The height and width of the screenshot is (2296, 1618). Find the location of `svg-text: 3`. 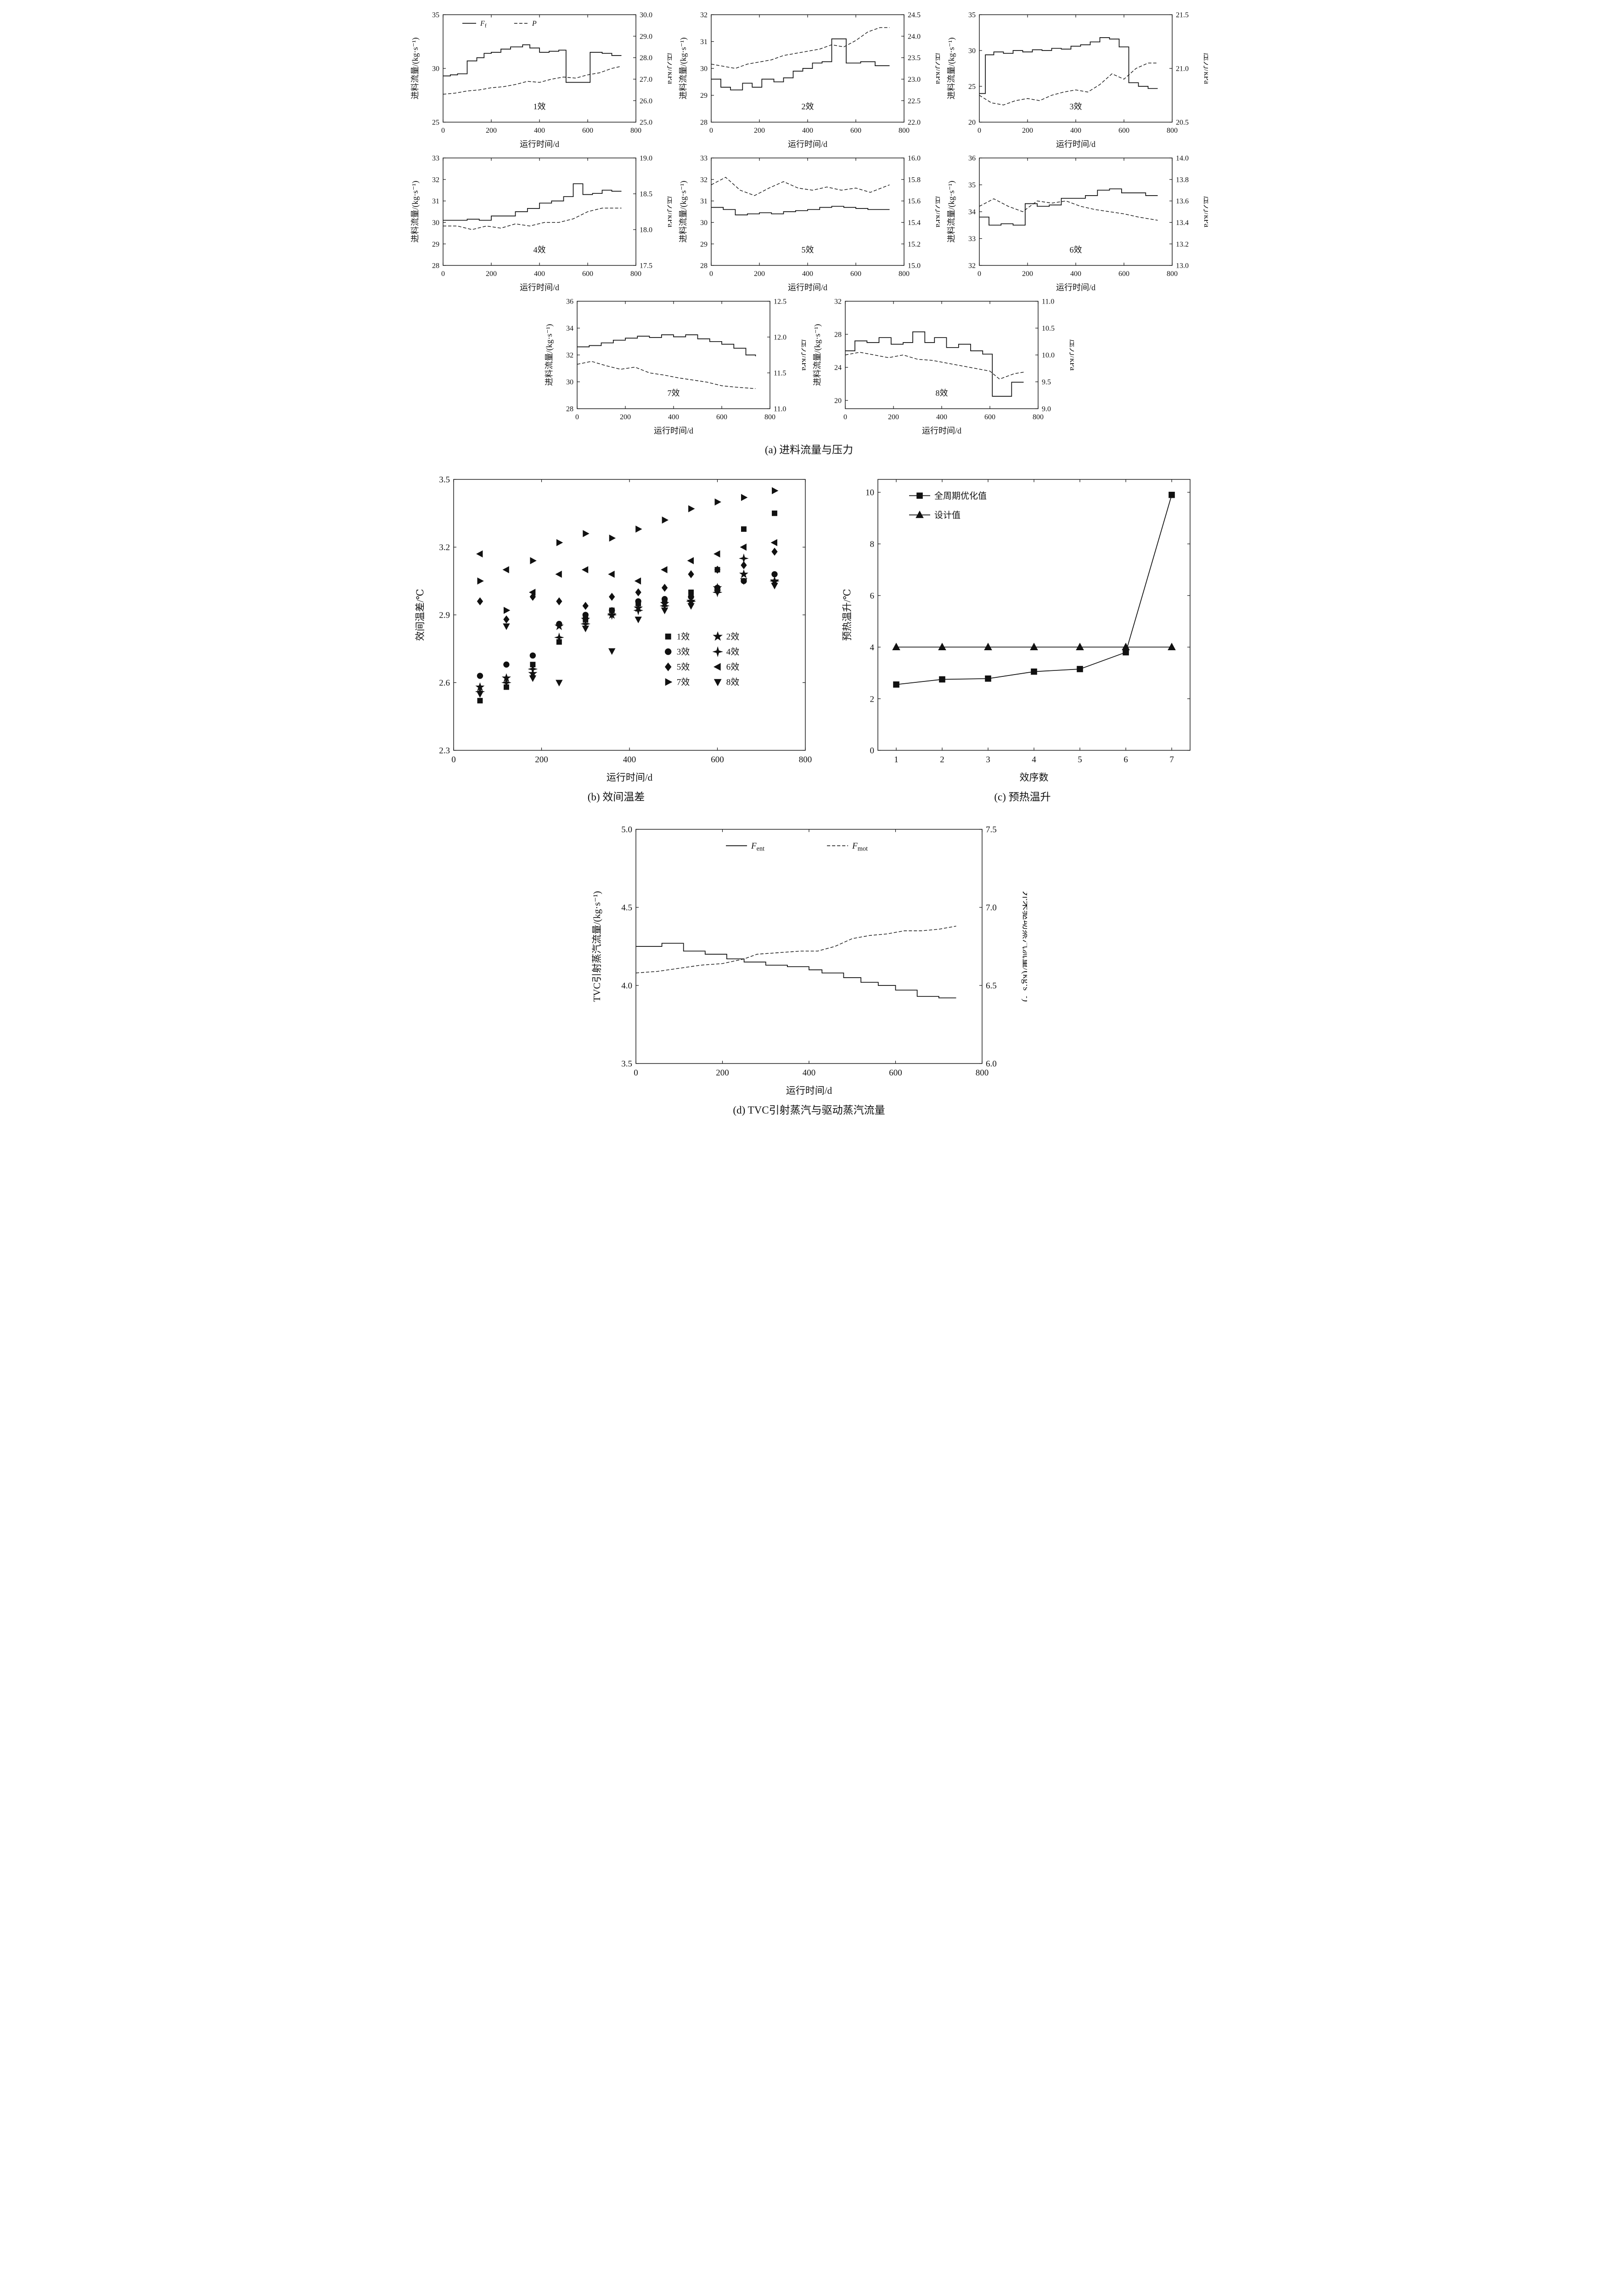

svg-text: 3 is located at coordinates (988, 760).